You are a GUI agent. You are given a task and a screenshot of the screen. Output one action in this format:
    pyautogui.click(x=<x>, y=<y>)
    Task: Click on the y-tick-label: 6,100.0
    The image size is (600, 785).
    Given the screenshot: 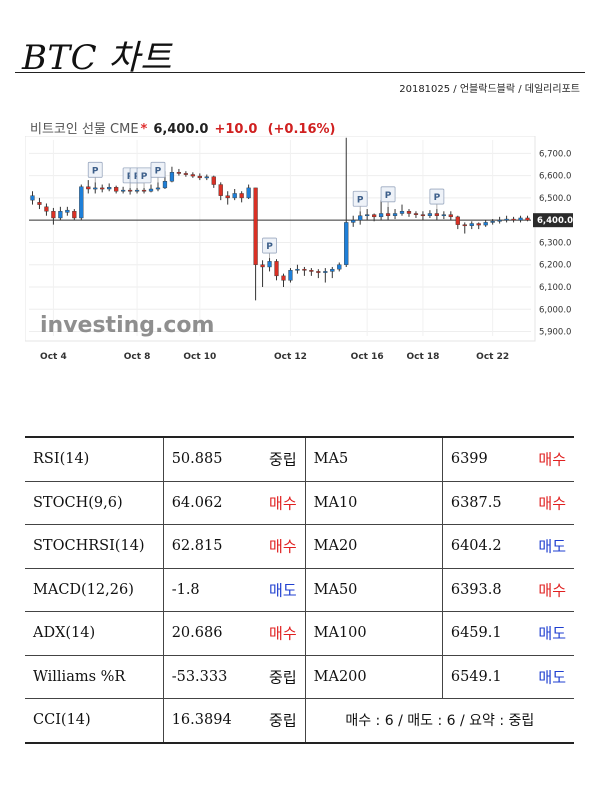 What is the action you would take?
    pyautogui.click(x=555, y=288)
    